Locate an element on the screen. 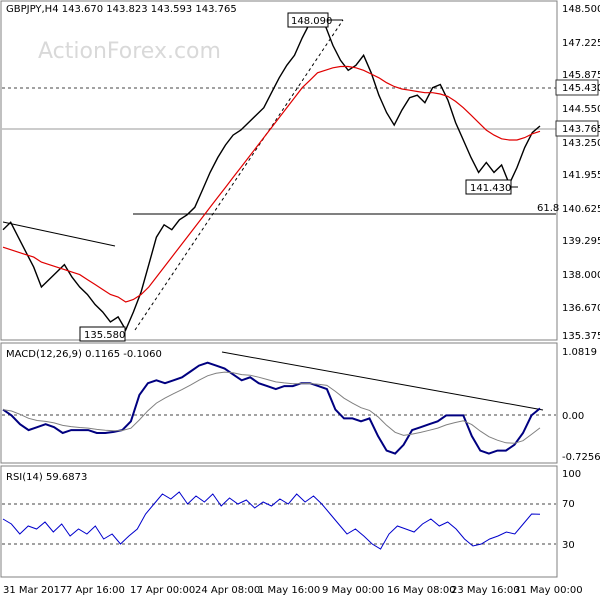  macd-y-tick: -0.7256 is located at coordinates (581, 457).